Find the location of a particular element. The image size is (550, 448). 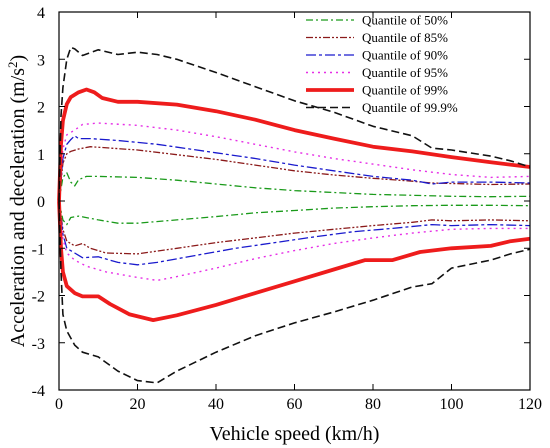

legend-label-quantile-of-95: Quantile of 95% is located at coordinates (405, 72).